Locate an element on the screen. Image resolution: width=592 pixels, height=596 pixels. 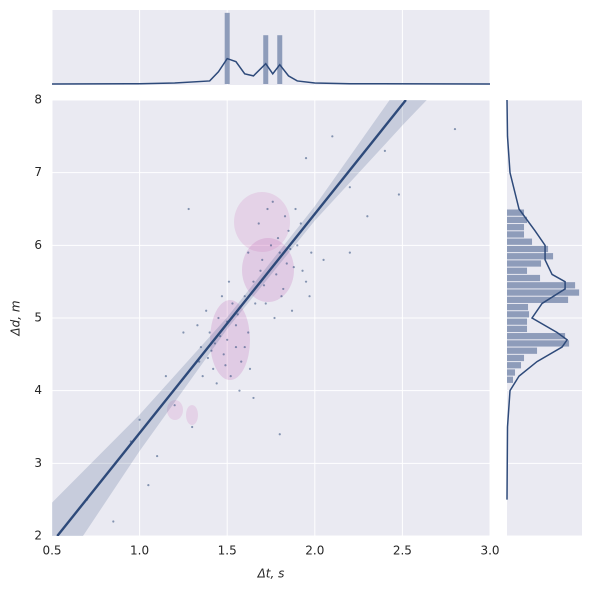
y-tick-label: 7 is located at coordinates (38, 172).